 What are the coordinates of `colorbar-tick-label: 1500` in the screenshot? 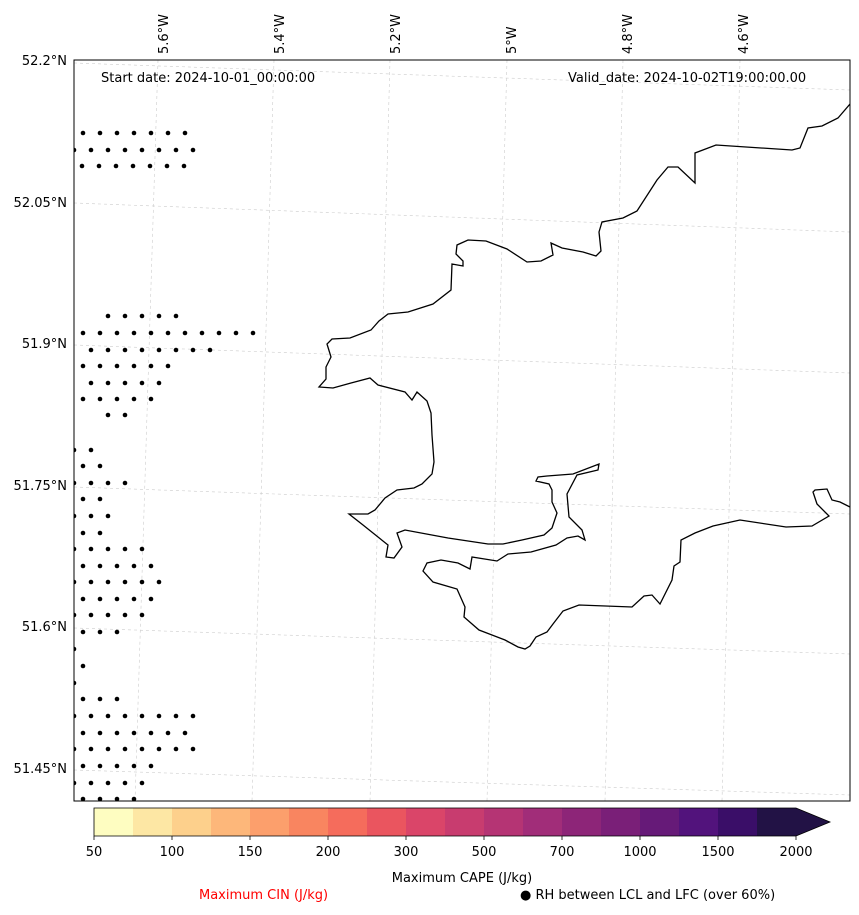 It's located at (718, 852).